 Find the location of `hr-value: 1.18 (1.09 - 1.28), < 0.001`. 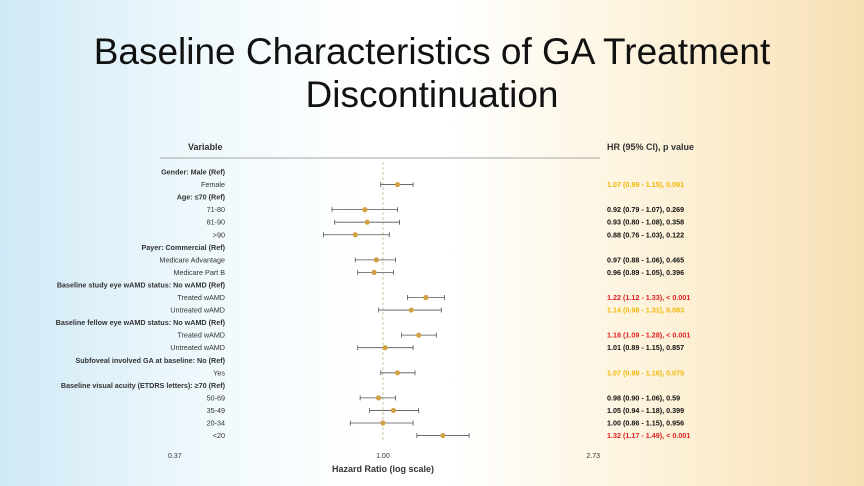

hr-value: 1.18 (1.09 - 1.28), < 0.001 is located at coordinates (648, 335).